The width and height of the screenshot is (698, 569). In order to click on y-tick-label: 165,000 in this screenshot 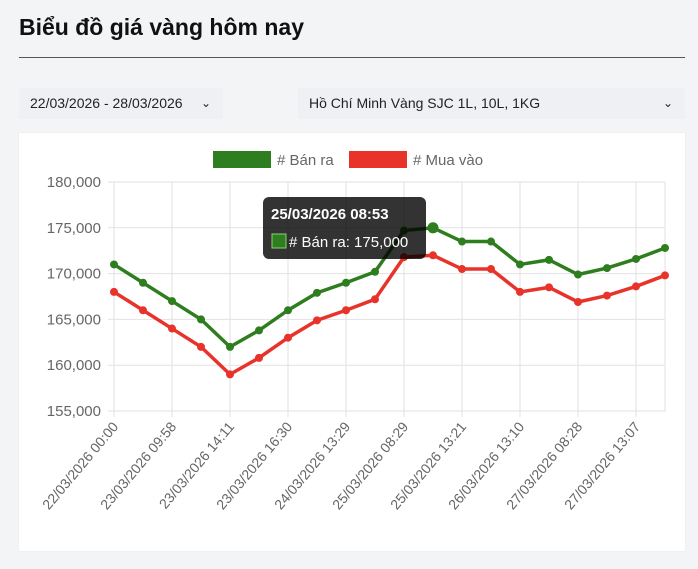, I will do `click(74, 319)`.